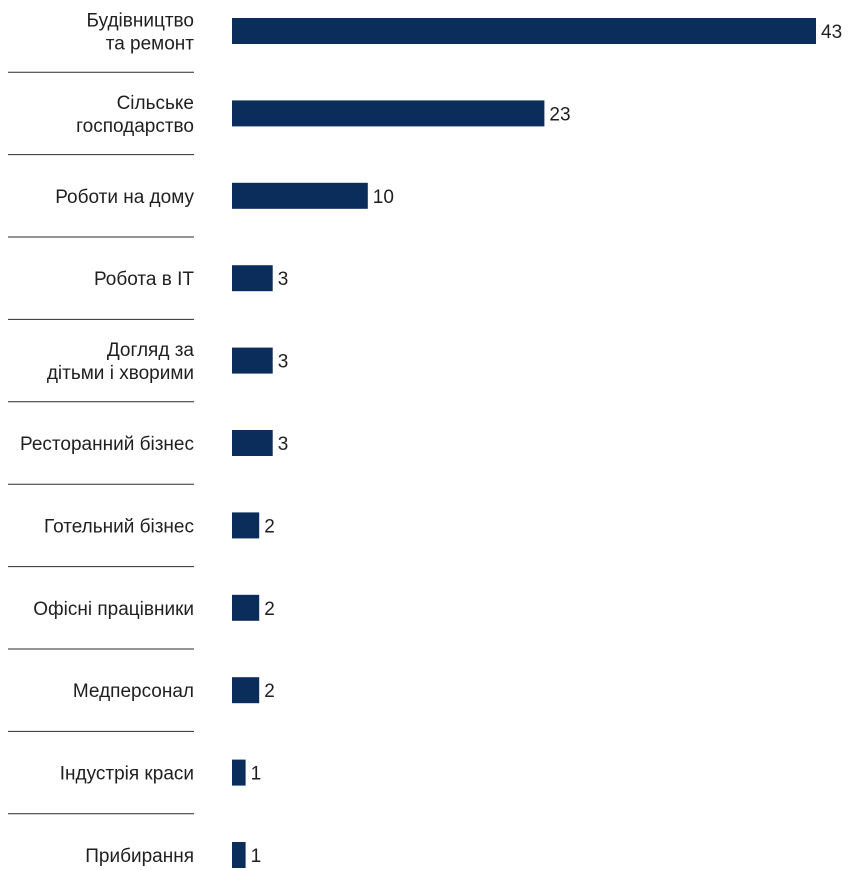  I want to click on category-label: Сільське господарство, so click(135, 115).